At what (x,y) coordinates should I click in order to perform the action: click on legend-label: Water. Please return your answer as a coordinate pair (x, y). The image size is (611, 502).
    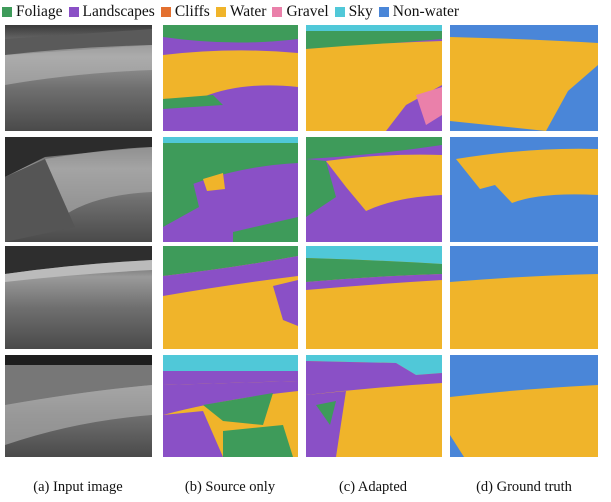
    Looking at the image, I should click on (248, 11).